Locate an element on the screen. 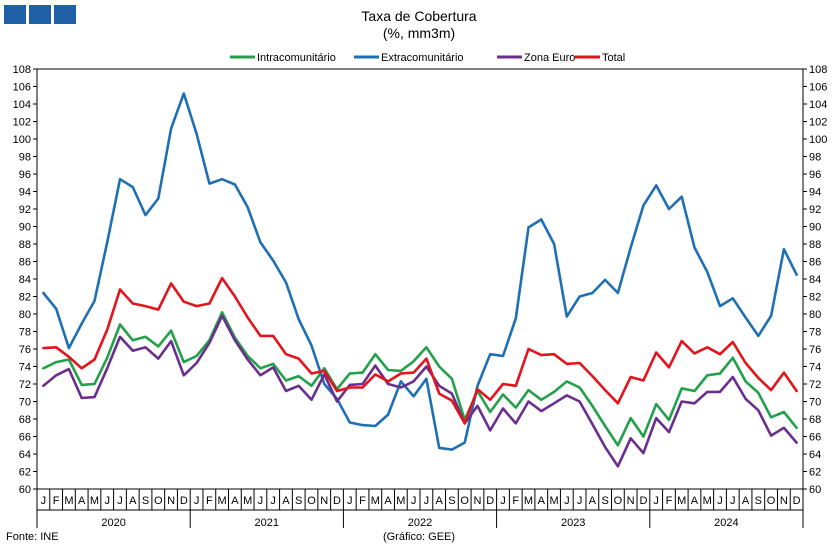 The width and height of the screenshot is (839, 551). y-tick-label-right: 66 is located at coordinates (815, 438).